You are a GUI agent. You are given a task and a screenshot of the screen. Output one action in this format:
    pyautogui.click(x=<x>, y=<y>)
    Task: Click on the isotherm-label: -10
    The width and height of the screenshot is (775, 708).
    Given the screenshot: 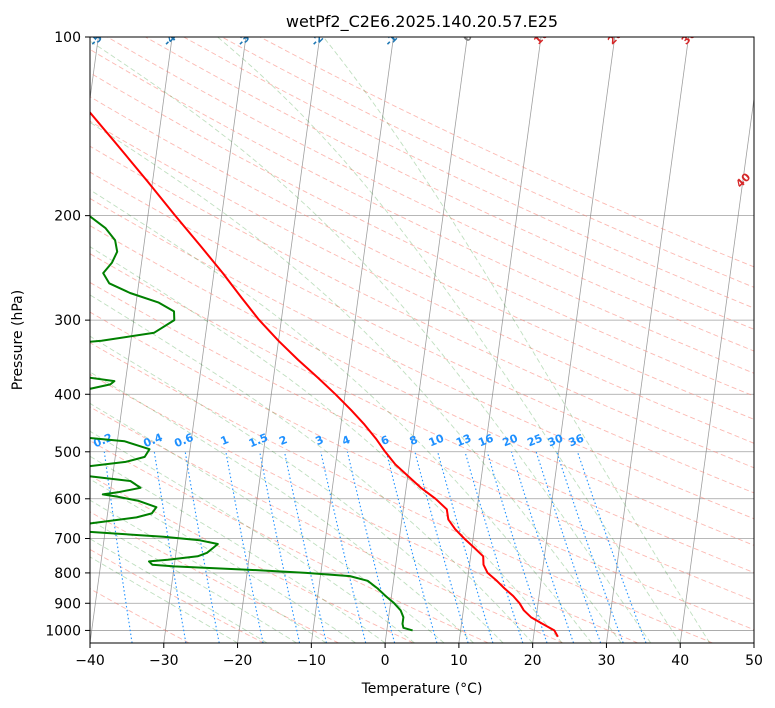 What is the action you would take?
    pyautogui.click(x=393, y=37)
    